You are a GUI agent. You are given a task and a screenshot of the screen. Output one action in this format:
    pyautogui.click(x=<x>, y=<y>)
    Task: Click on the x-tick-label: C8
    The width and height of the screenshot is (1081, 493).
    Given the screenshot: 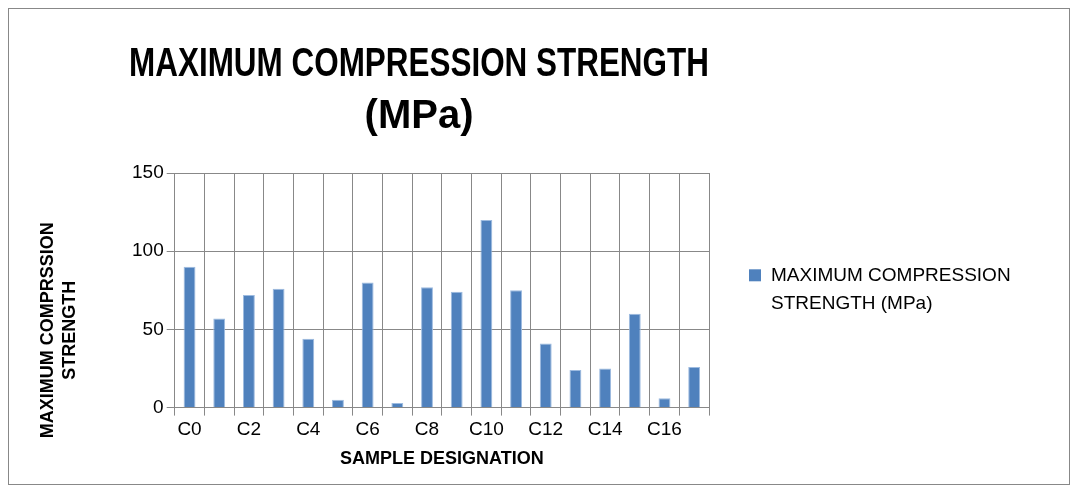 What is the action you would take?
    pyautogui.click(x=427, y=429)
    